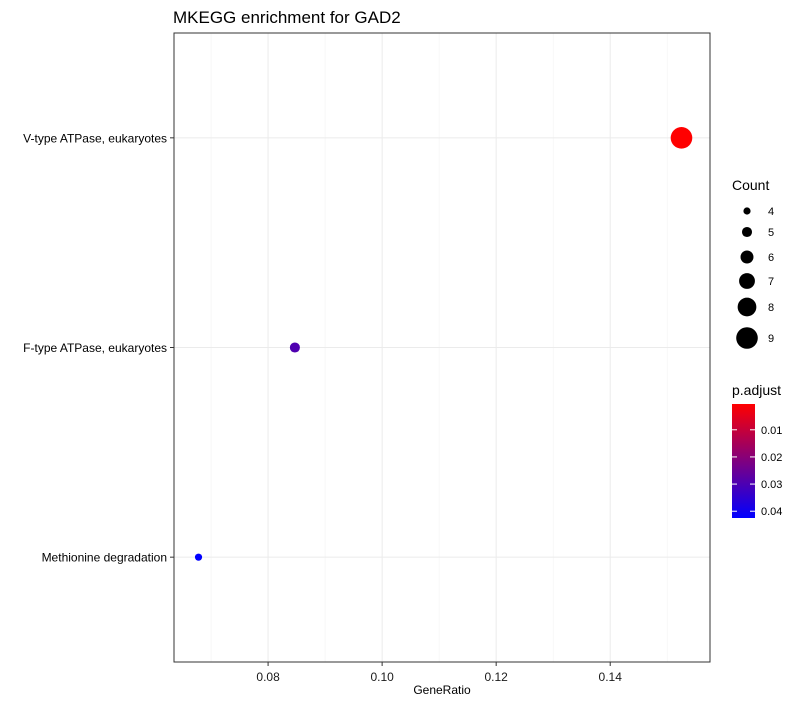 Image resolution: width=801 pixels, height=713 pixels. What do you see at coordinates (287, 17) in the screenshot?
I see `chart-title: MKEGG enrichment for GAD2` at bounding box center [287, 17].